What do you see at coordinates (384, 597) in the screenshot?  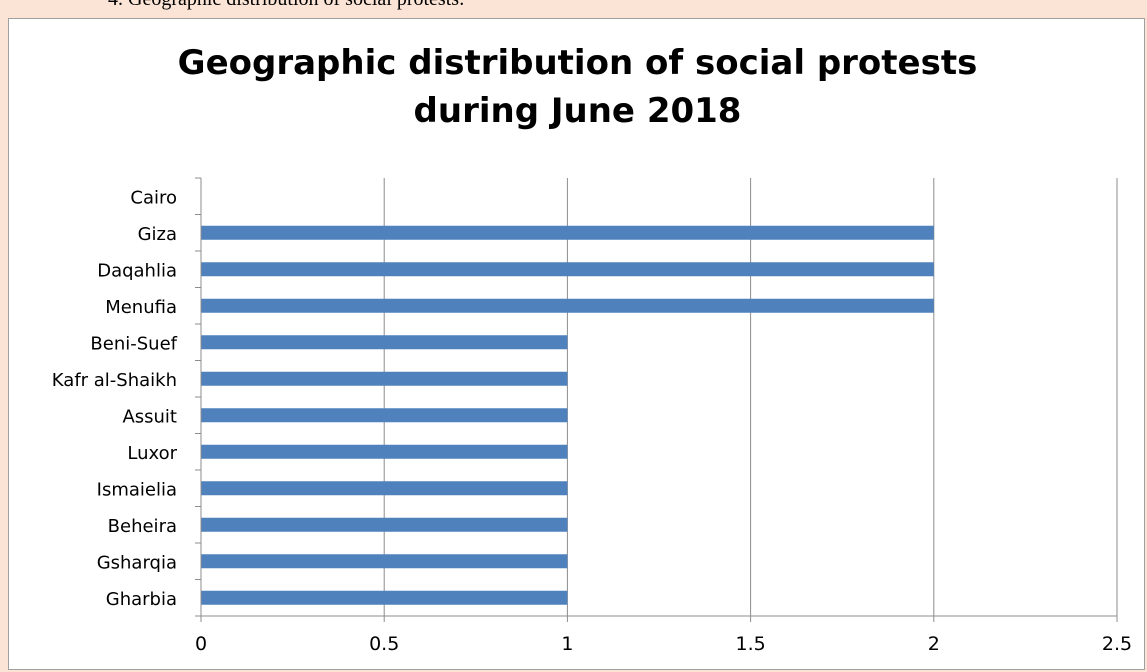 I see `bar-gharbia` at bounding box center [384, 597].